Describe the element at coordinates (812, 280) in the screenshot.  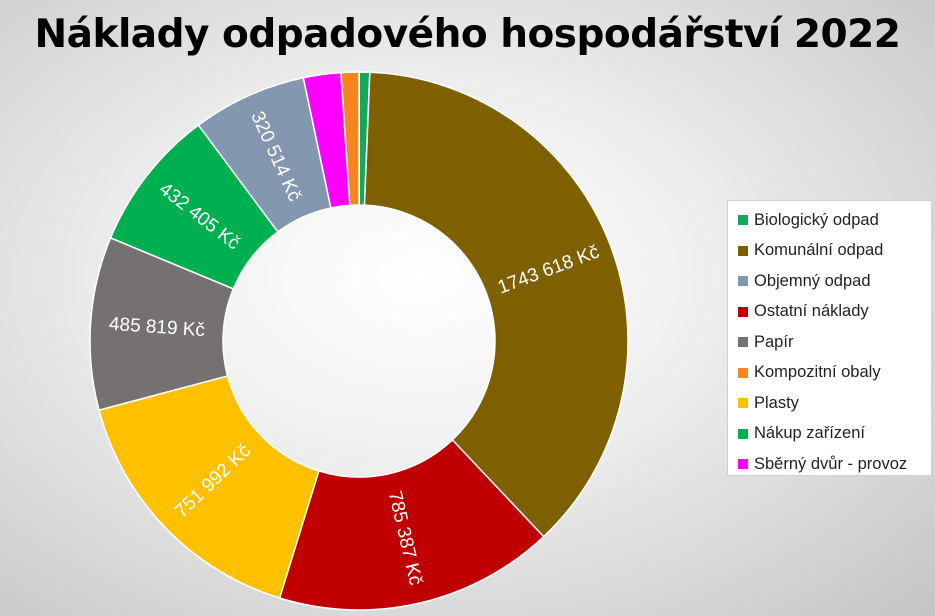
I see `legend-label: Objemný odpad` at that location.